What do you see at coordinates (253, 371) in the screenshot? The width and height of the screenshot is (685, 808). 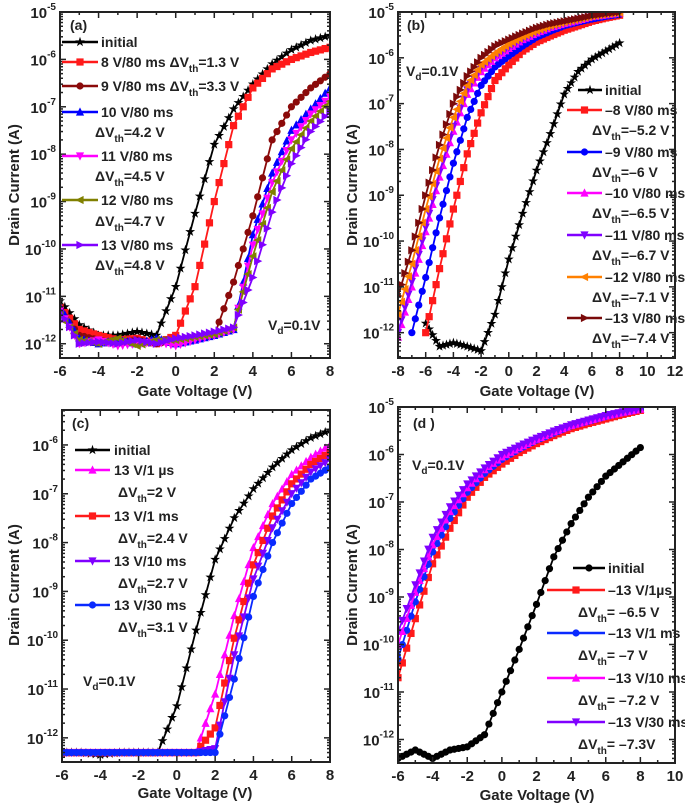 I see `x-tick-label: 4` at bounding box center [253, 371].